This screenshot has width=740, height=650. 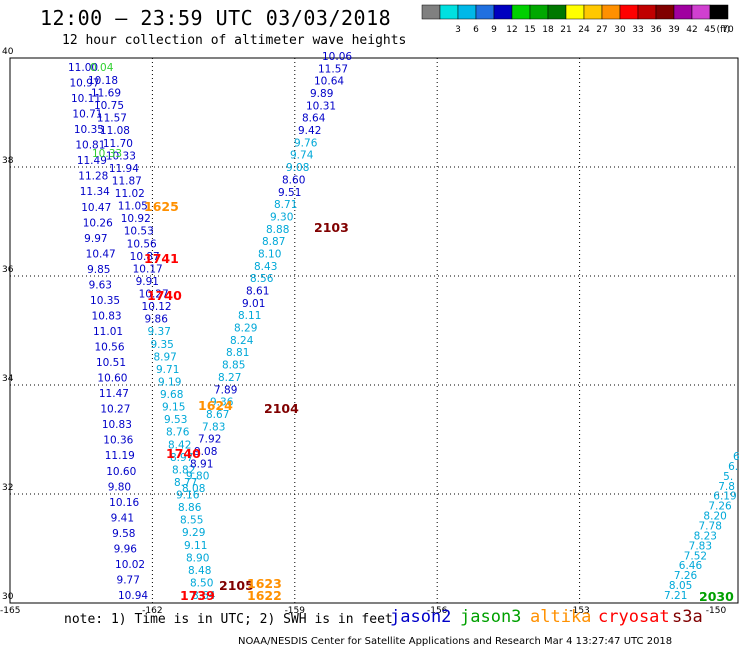 I want to click on track-value: 10.83, so click(x=107, y=316).